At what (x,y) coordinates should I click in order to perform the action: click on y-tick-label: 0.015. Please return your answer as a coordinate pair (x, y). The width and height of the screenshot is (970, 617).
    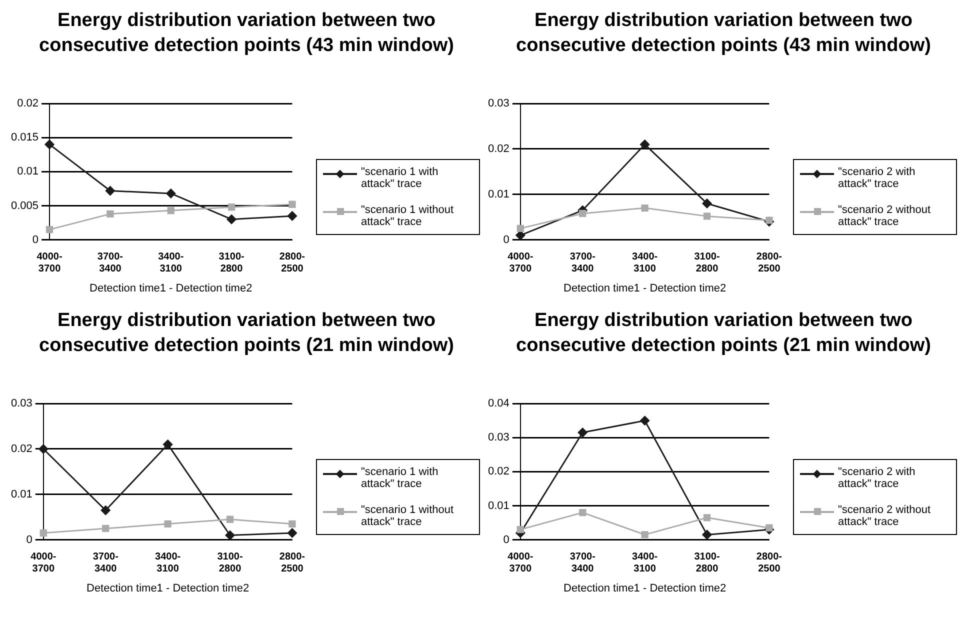
    Looking at the image, I should click on (24, 138).